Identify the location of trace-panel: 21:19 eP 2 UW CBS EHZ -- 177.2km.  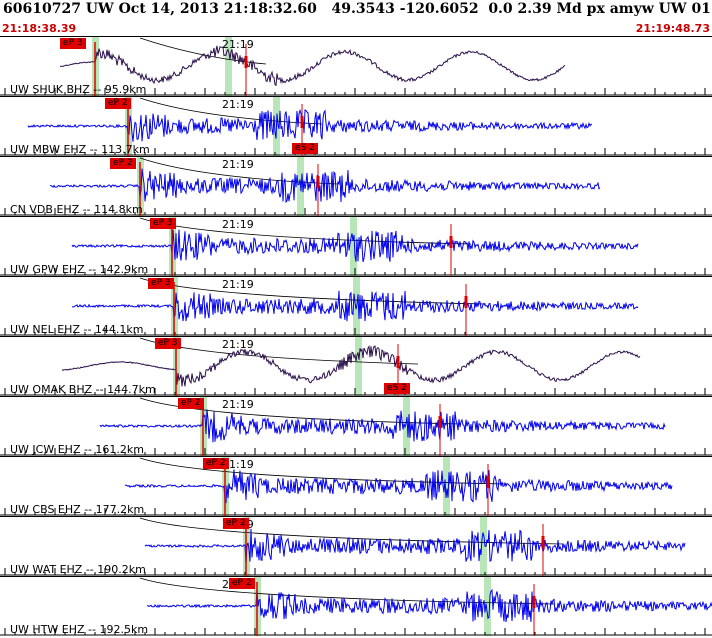
(356, 486).